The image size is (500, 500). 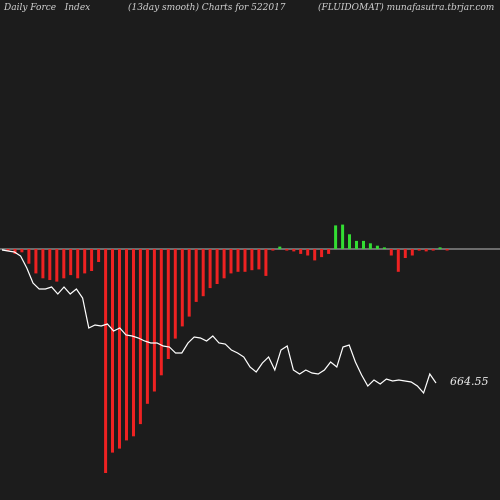 I want to click on header-right: (FLUIDOMAT) munafasutra.tbrjar.com, so click(x=406, y=8).